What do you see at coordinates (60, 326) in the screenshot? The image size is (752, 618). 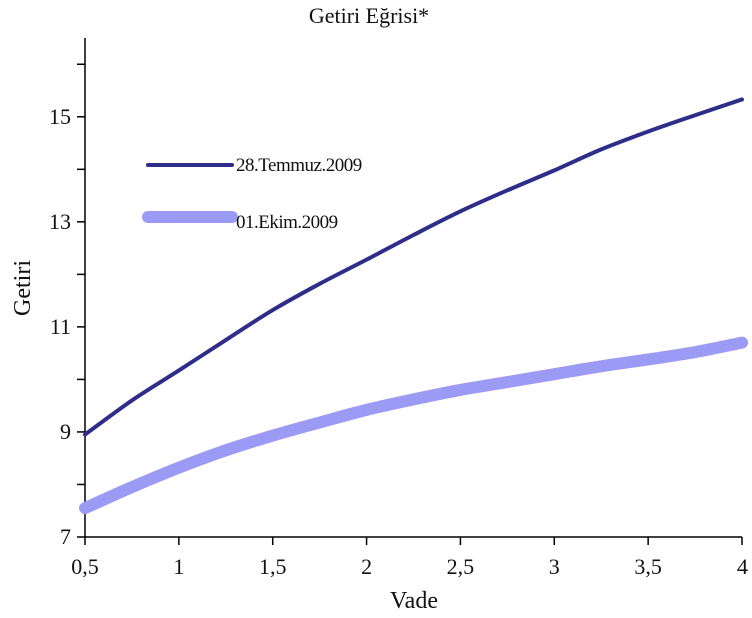 I see `y-tick-label: 11` at bounding box center [60, 326].